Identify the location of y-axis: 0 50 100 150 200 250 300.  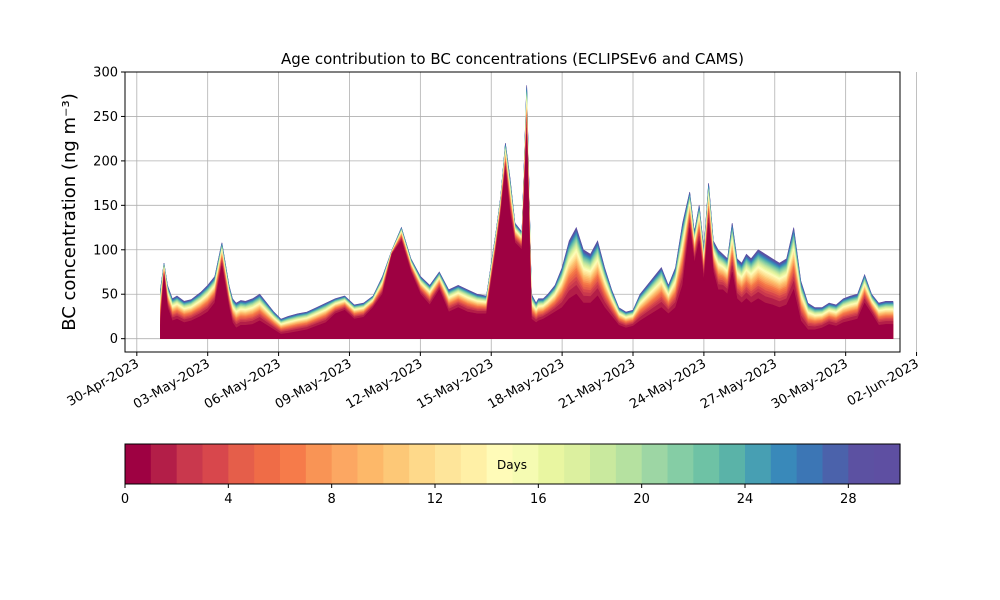
(109, 206).